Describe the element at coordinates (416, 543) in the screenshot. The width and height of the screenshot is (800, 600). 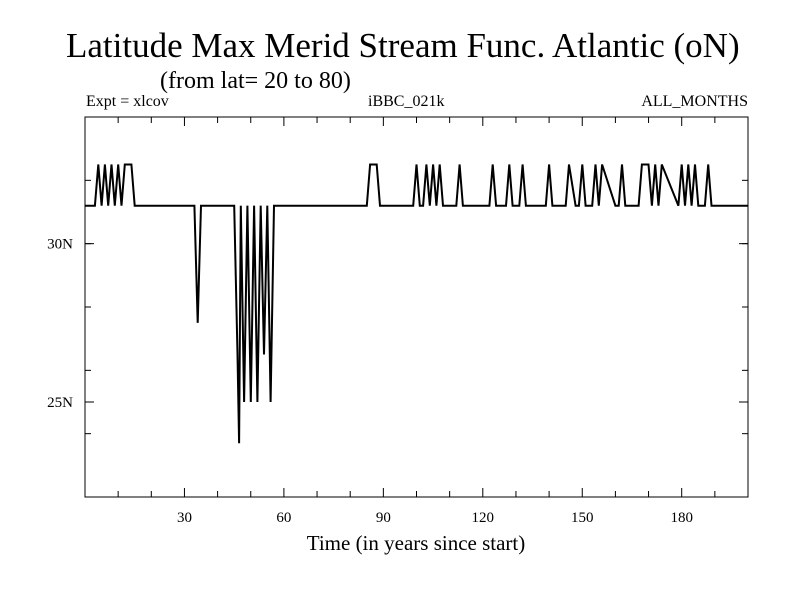
I see `x-axis-label: Time (in years since start)` at that location.